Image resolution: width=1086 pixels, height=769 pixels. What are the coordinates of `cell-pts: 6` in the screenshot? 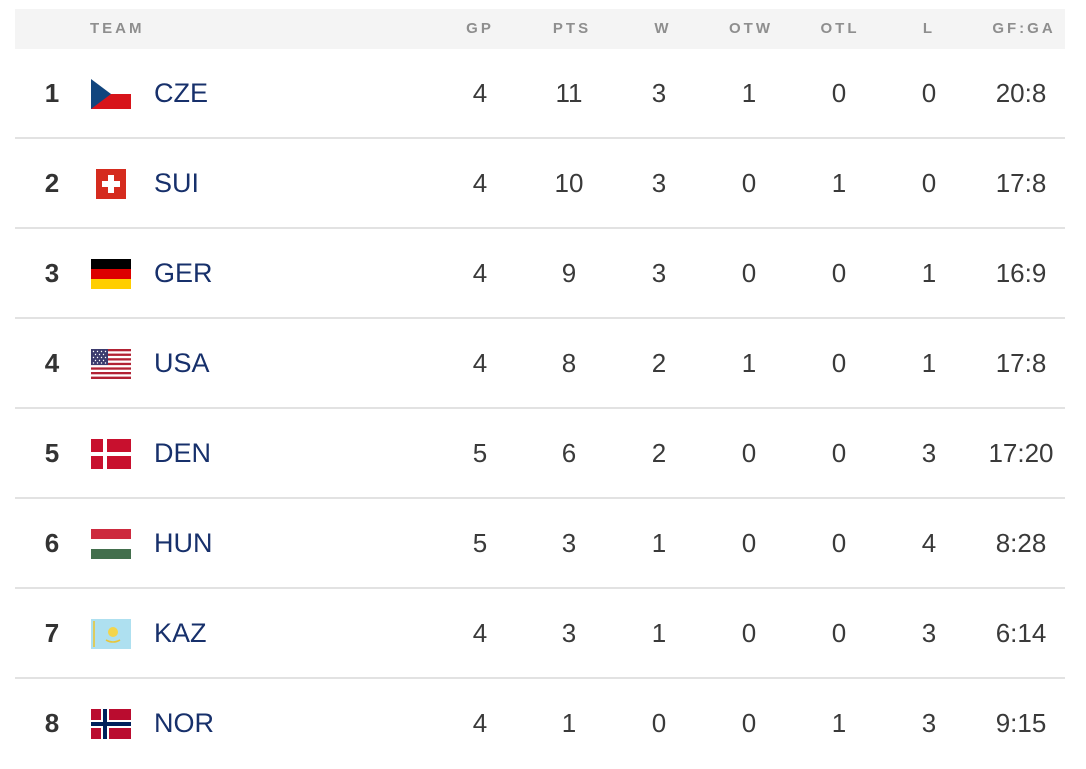 It's located at (569, 453).